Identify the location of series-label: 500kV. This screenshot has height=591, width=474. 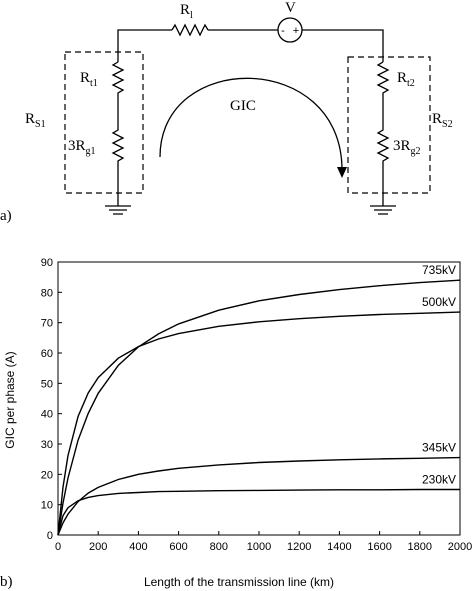
(439, 302).